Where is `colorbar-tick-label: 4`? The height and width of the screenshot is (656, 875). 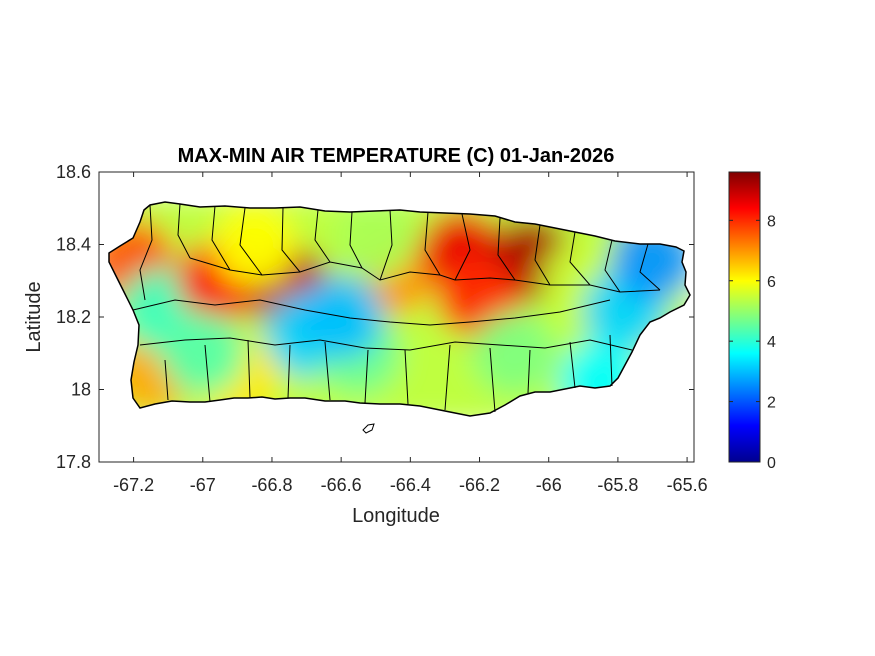
colorbar-tick-label: 4 is located at coordinates (771, 342).